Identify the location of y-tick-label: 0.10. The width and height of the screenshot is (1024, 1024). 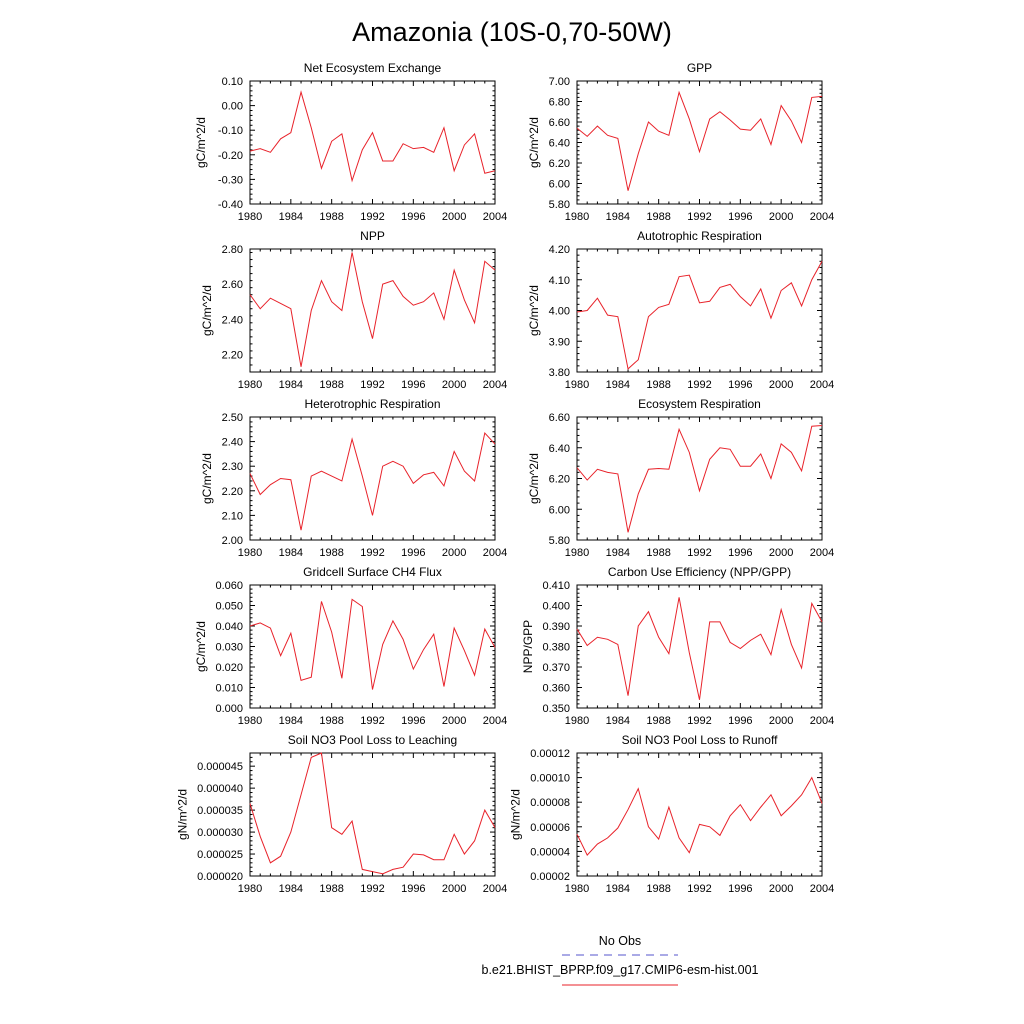
(232, 82).